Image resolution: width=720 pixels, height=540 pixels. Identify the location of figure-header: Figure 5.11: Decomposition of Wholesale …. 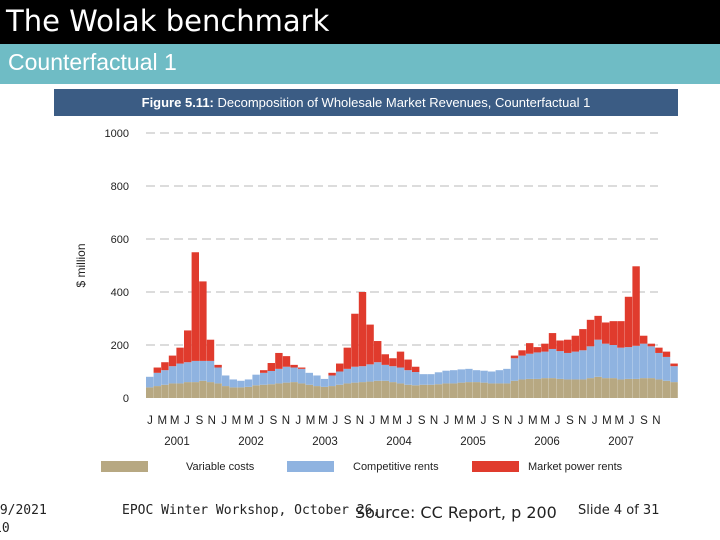
(366, 102).